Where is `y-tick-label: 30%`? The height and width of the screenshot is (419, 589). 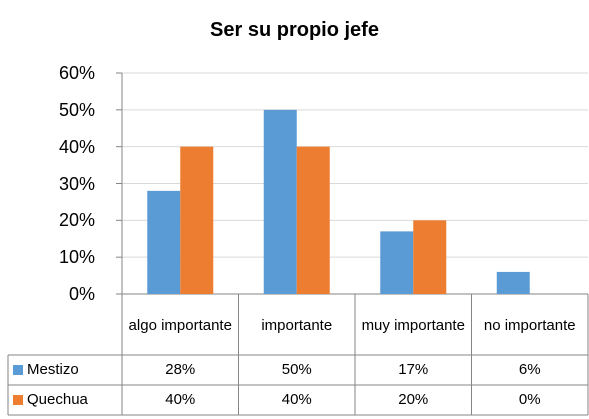 y-tick-label: 30% is located at coordinates (76, 183).